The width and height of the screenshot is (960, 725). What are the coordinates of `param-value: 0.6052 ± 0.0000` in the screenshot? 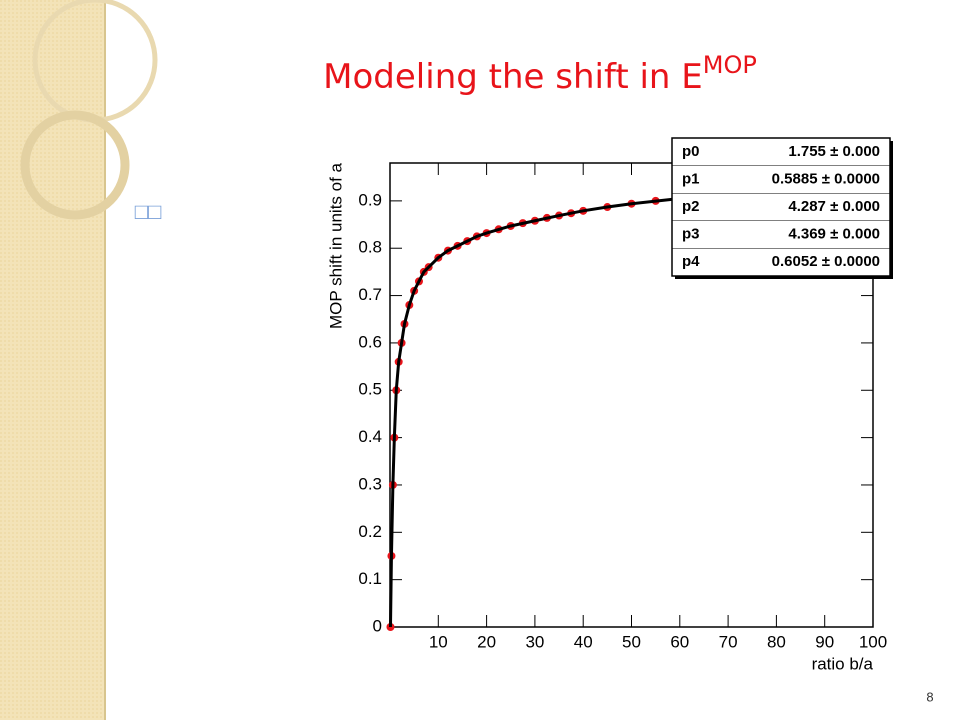 It's located at (826, 261).